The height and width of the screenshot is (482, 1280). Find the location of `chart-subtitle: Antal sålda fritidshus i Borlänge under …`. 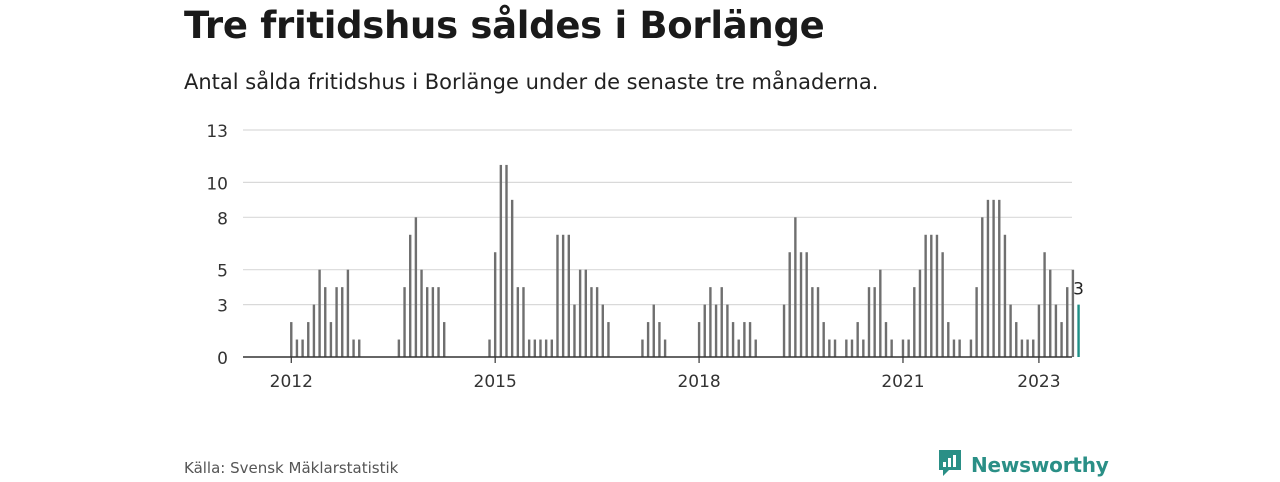

chart-subtitle: Antal sålda fritidshus i Borlänge under … is located at coordinates (531, 82).